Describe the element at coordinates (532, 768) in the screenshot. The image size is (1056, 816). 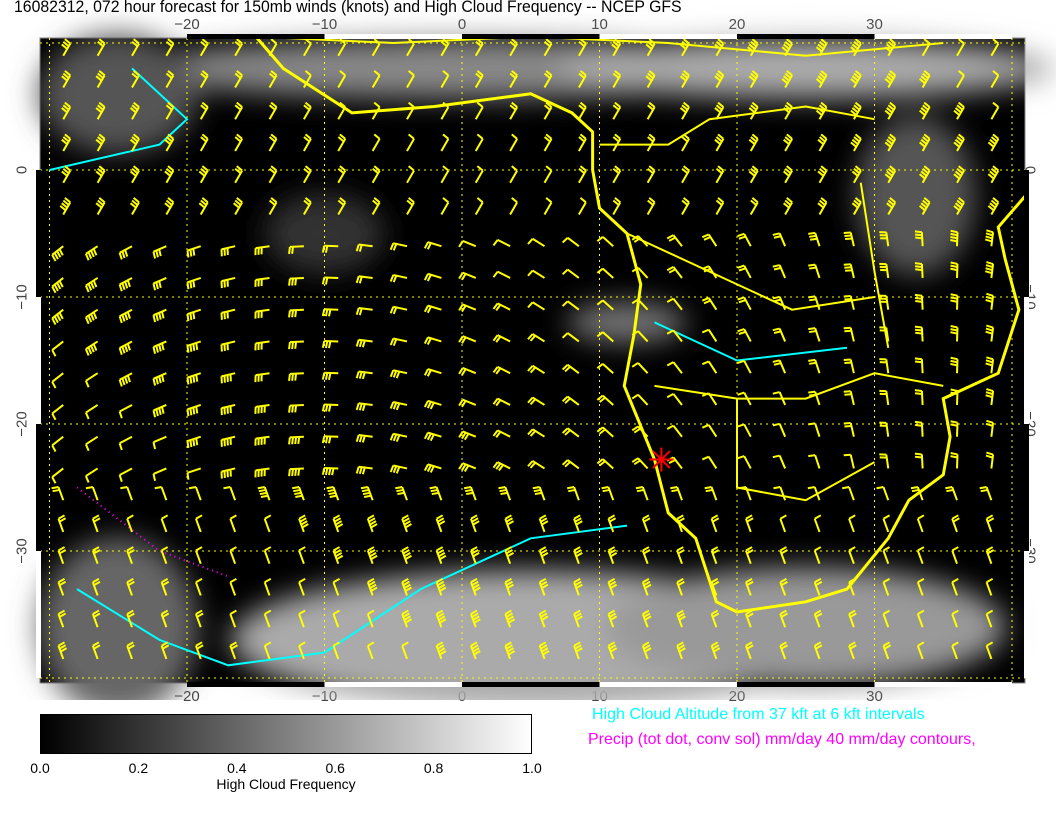
I see `colorbar-label: 1.0` at that location.